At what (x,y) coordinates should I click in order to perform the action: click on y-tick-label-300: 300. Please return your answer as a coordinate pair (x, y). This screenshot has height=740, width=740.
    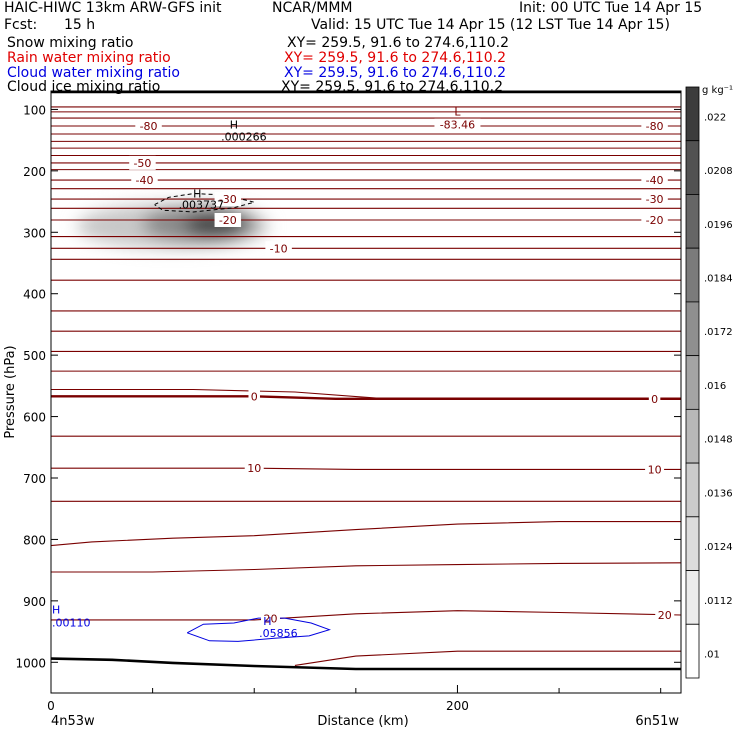
    Looking at the image, I should click on (34, 233).